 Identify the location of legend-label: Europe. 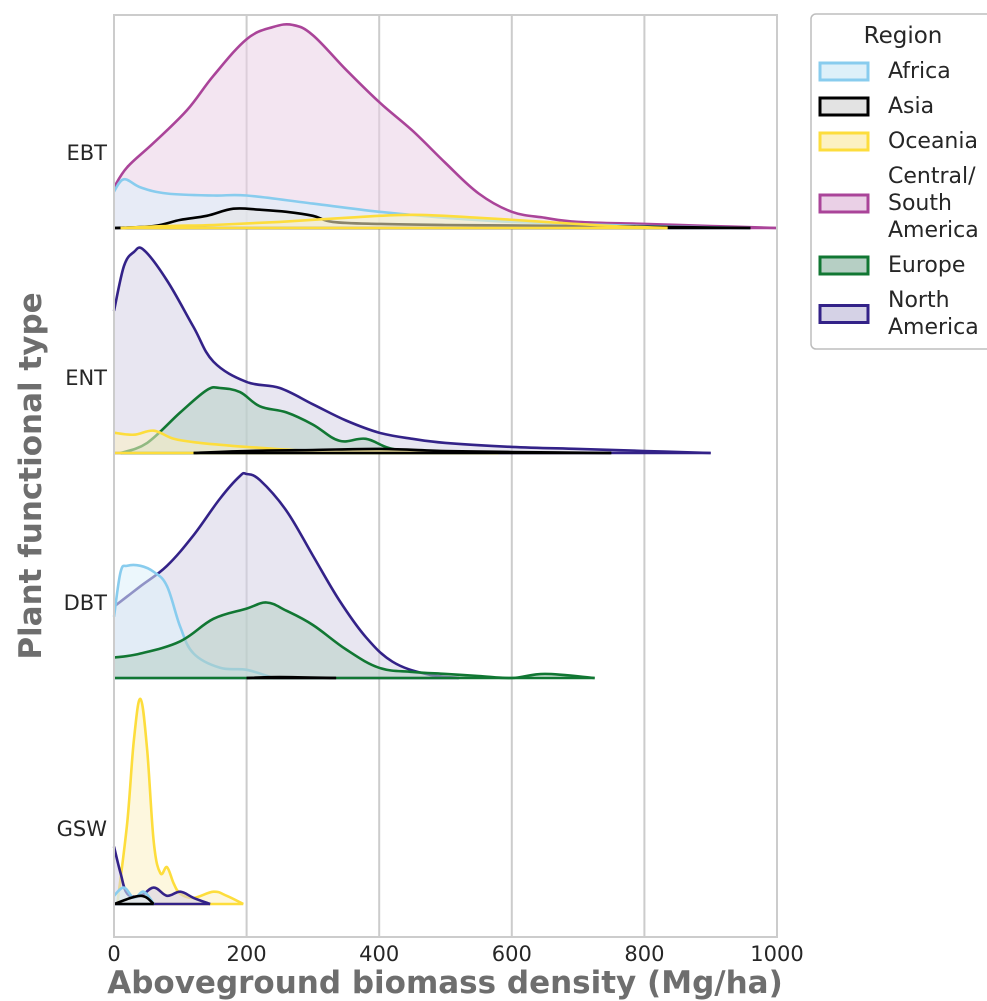
(926, 265).